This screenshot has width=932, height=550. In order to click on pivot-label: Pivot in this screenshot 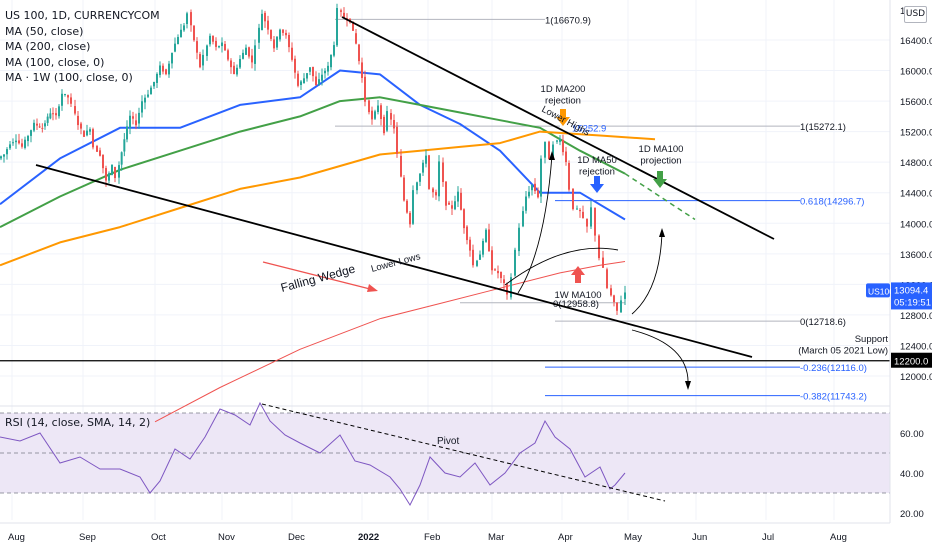, I will do `click(448, 441)`.